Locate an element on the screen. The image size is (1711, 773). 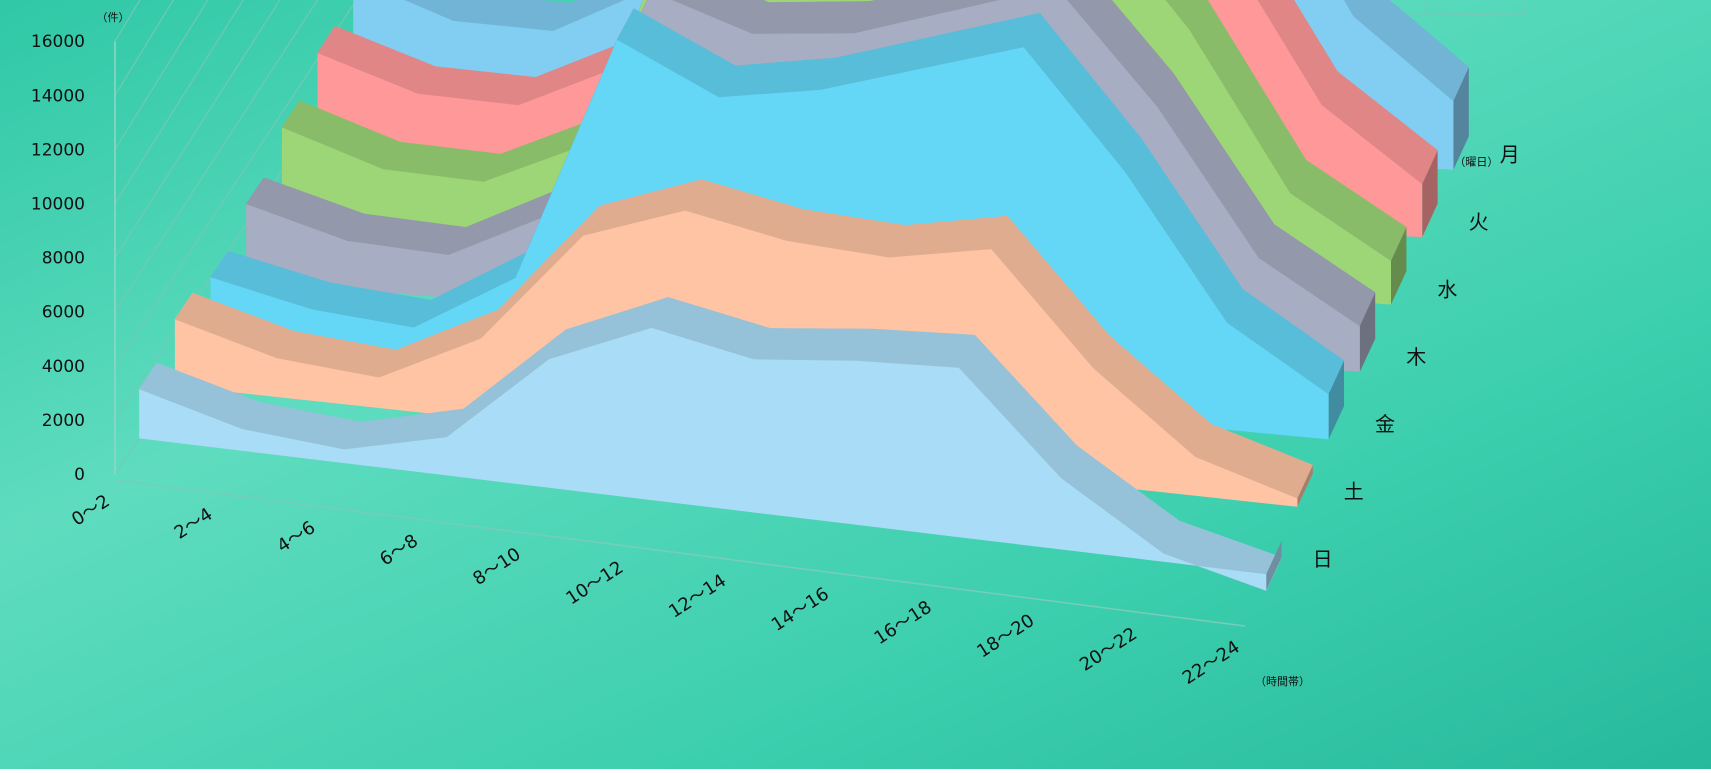
y-tick-label: 2000 is located at coordinates (63, 421).